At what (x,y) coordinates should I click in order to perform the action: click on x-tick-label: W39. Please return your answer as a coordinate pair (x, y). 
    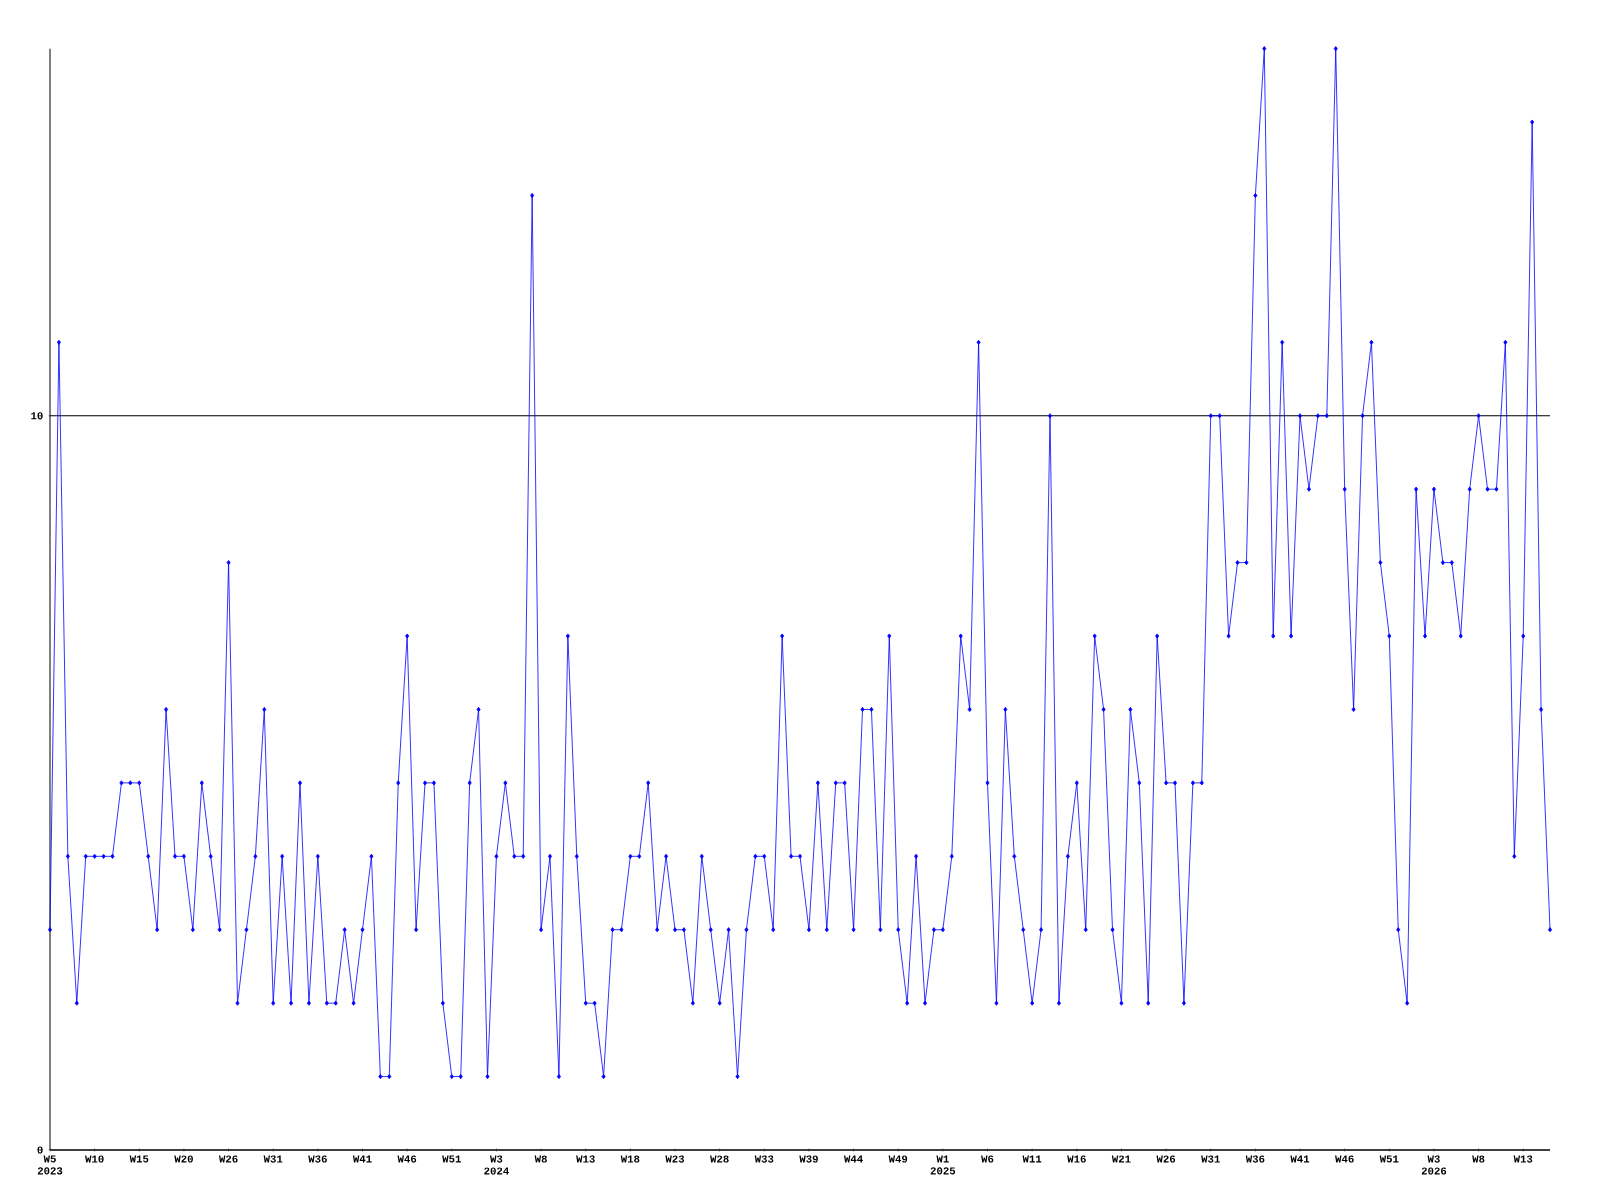
    Looking at the image, I should click on (808, 1159).